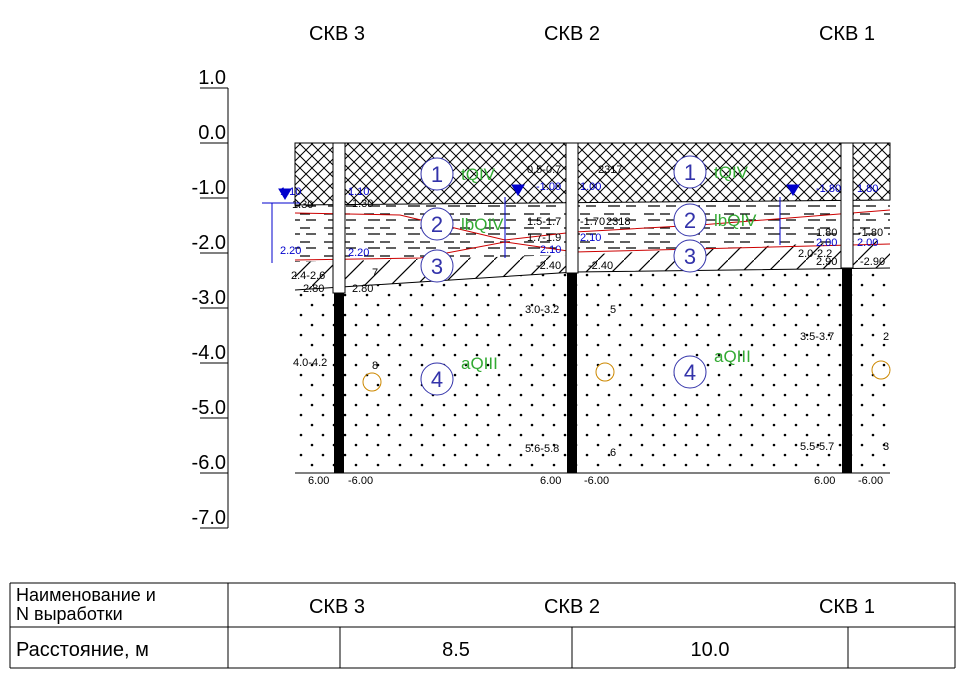 The width and height of the screenshot is (962, 681). I want to click on water-levels, so click(531, 223).